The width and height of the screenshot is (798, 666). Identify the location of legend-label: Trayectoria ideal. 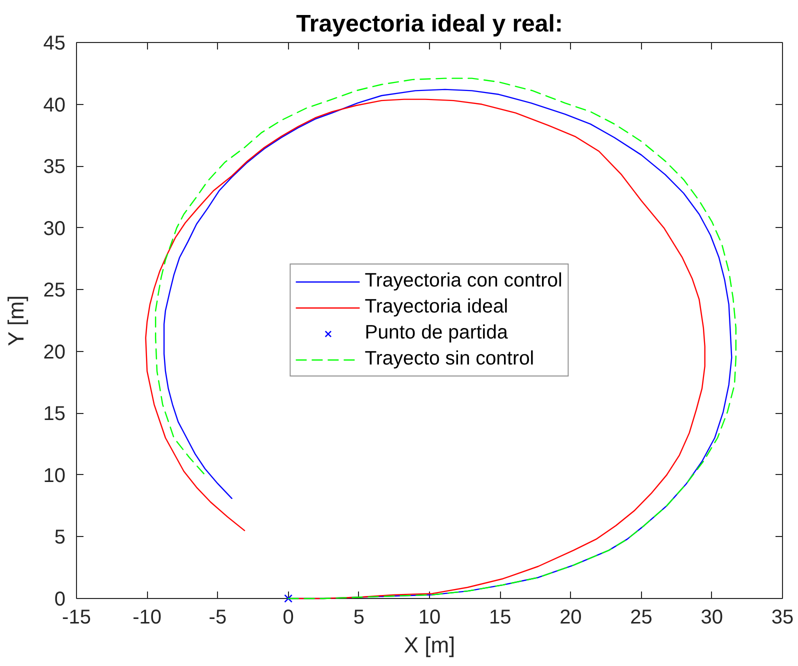
(436, 307).